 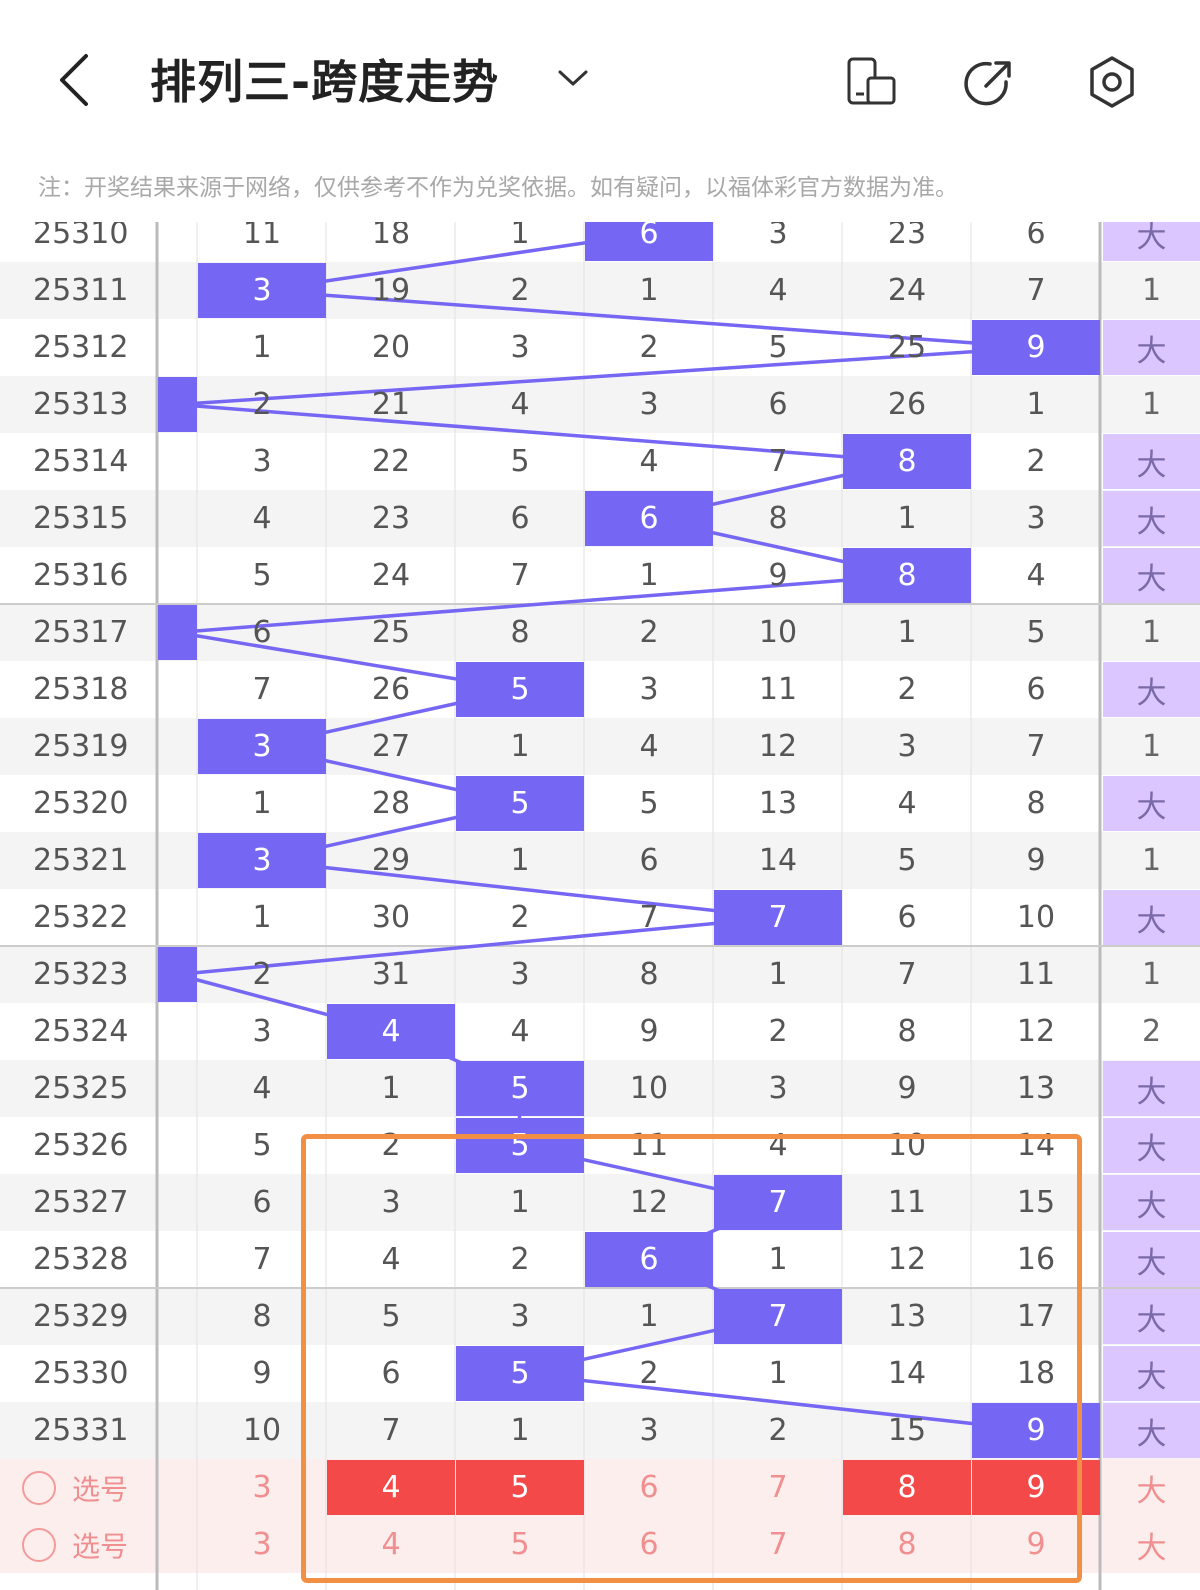 What do you see at coordinates (81, 575) in the screenshot?
I see `period-number: 25316` at bounding box center [81, 575].